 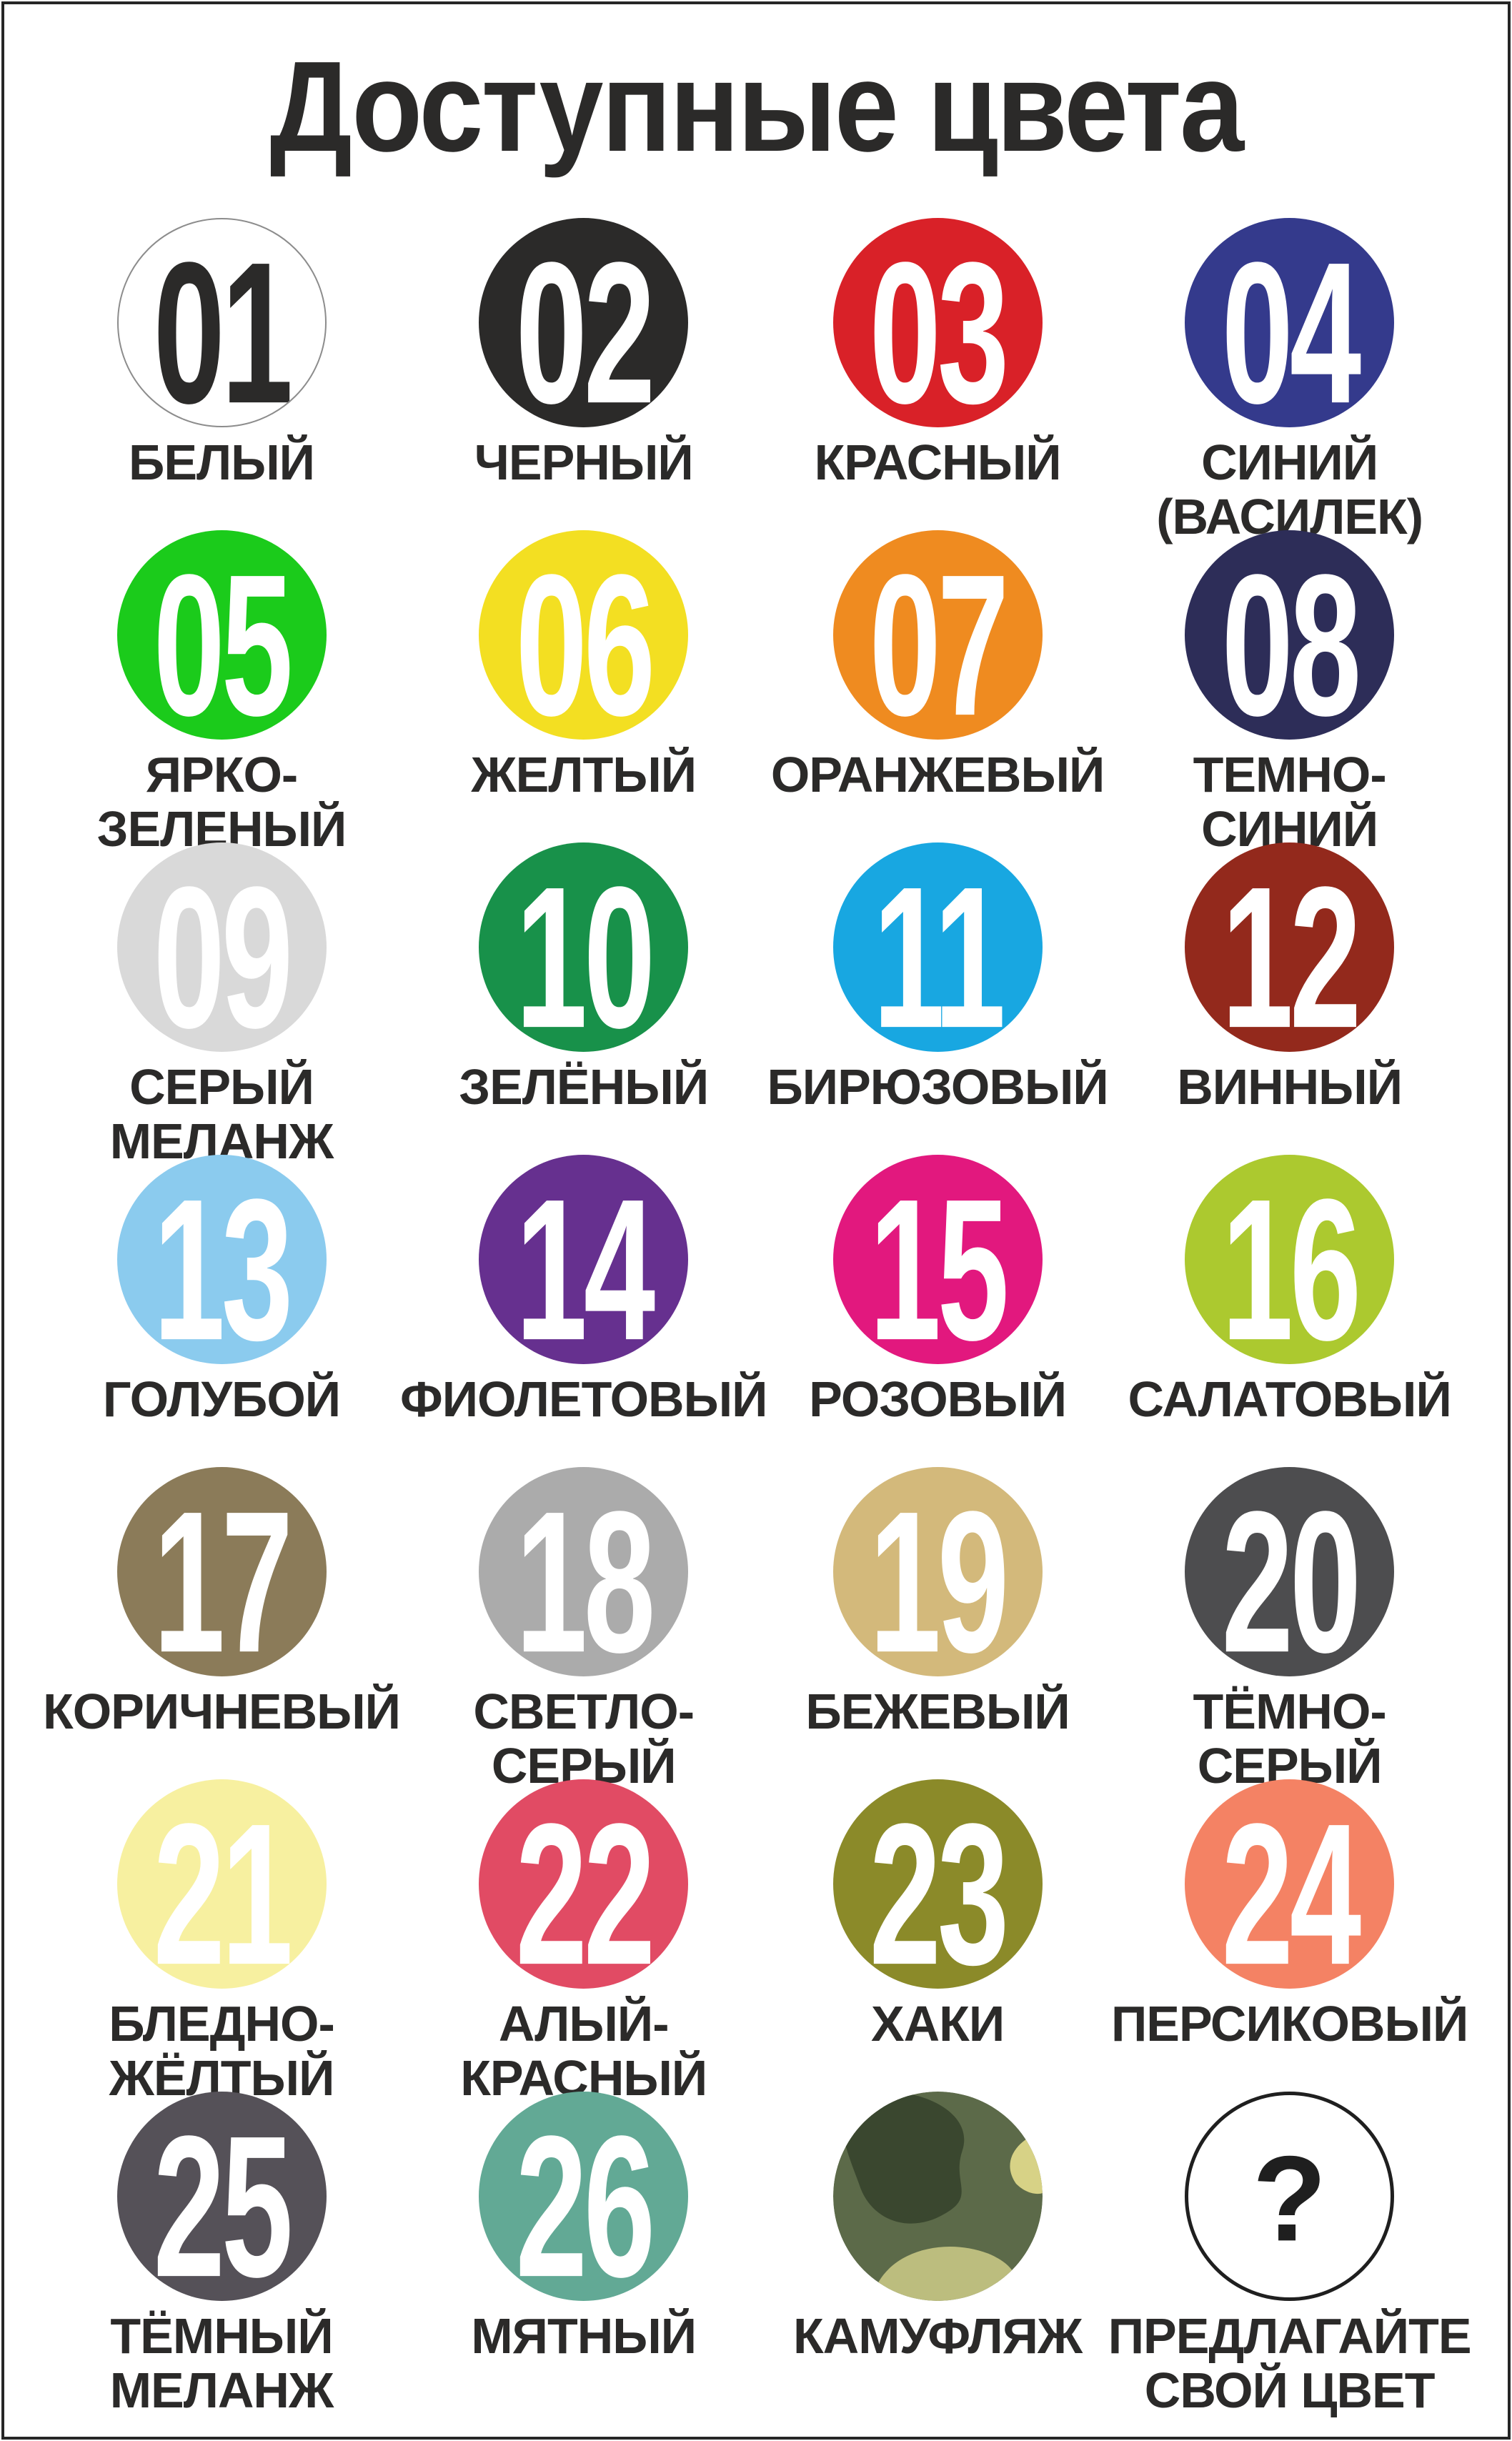 What do you see at coordinates (222, 1399) in the screenshot?
I see `color-name: ГОЛУБОЙ` at bounding box center [222, 1399].